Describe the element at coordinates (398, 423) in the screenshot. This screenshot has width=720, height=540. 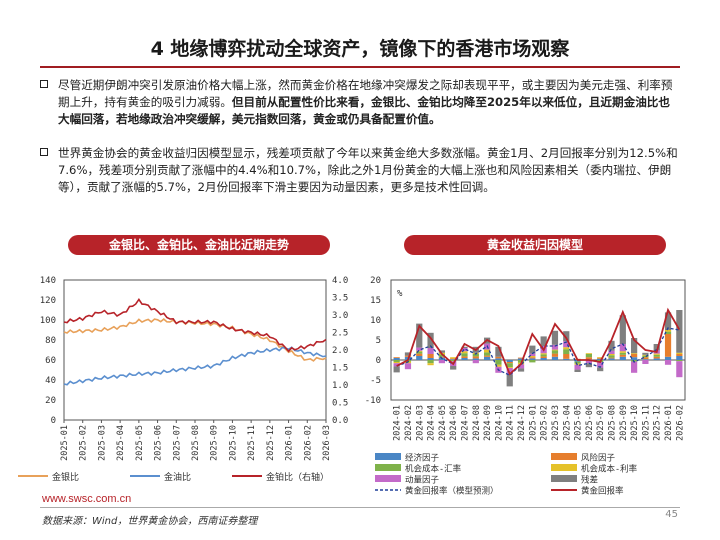
I see `x-tick-label: 2024-01` at that location.